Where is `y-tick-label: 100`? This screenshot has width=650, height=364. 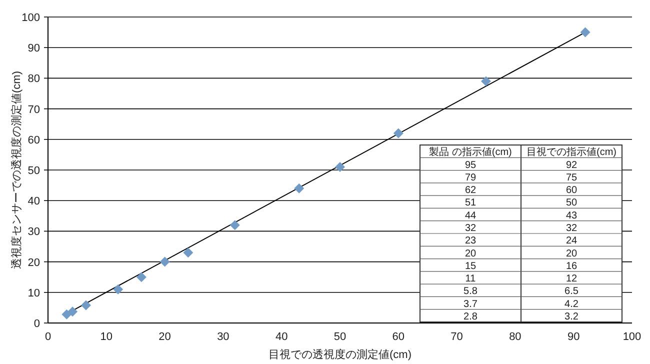 y-tick-label: 100 is located at coordinates (31, 18).